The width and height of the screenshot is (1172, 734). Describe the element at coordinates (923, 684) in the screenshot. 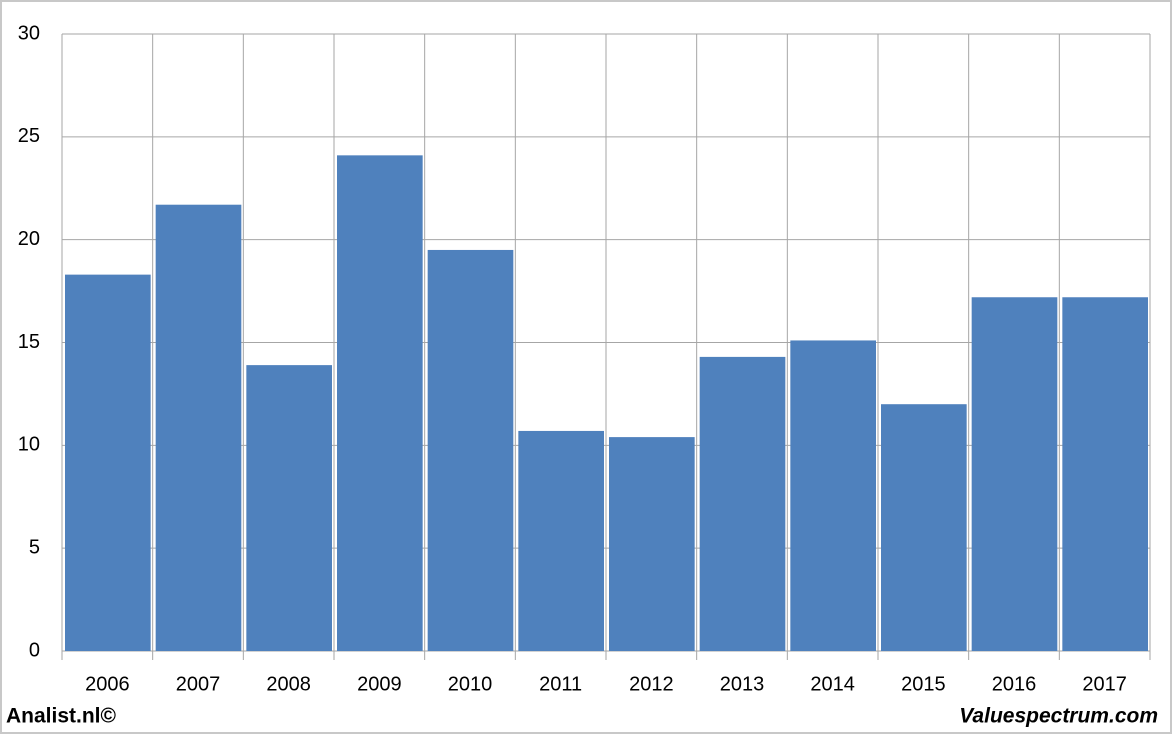

I see `x-tick-label: 2015` at that location.